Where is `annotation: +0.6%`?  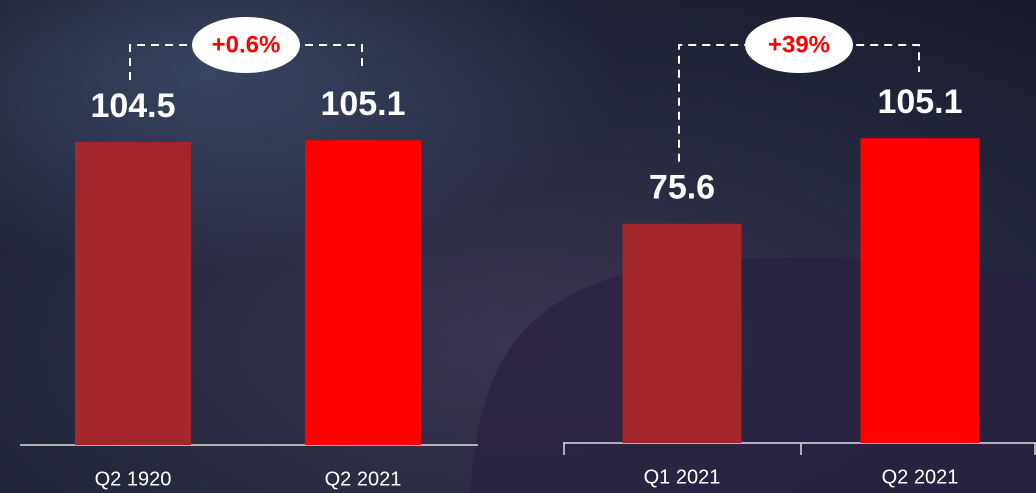 annotation: +0.6% is located at coordinates (246, 44).